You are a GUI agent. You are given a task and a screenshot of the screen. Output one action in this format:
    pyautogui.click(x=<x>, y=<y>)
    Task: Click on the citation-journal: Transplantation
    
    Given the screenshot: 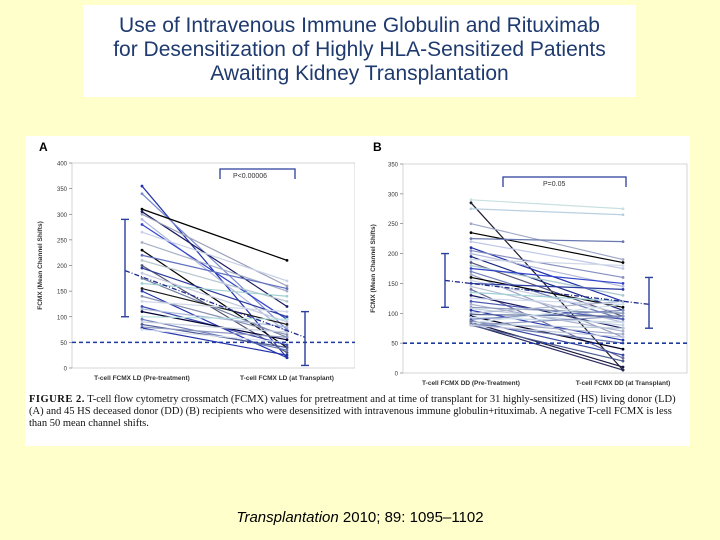 What is the action you would take?
    pyautogui.click(x=287, y=517)
    